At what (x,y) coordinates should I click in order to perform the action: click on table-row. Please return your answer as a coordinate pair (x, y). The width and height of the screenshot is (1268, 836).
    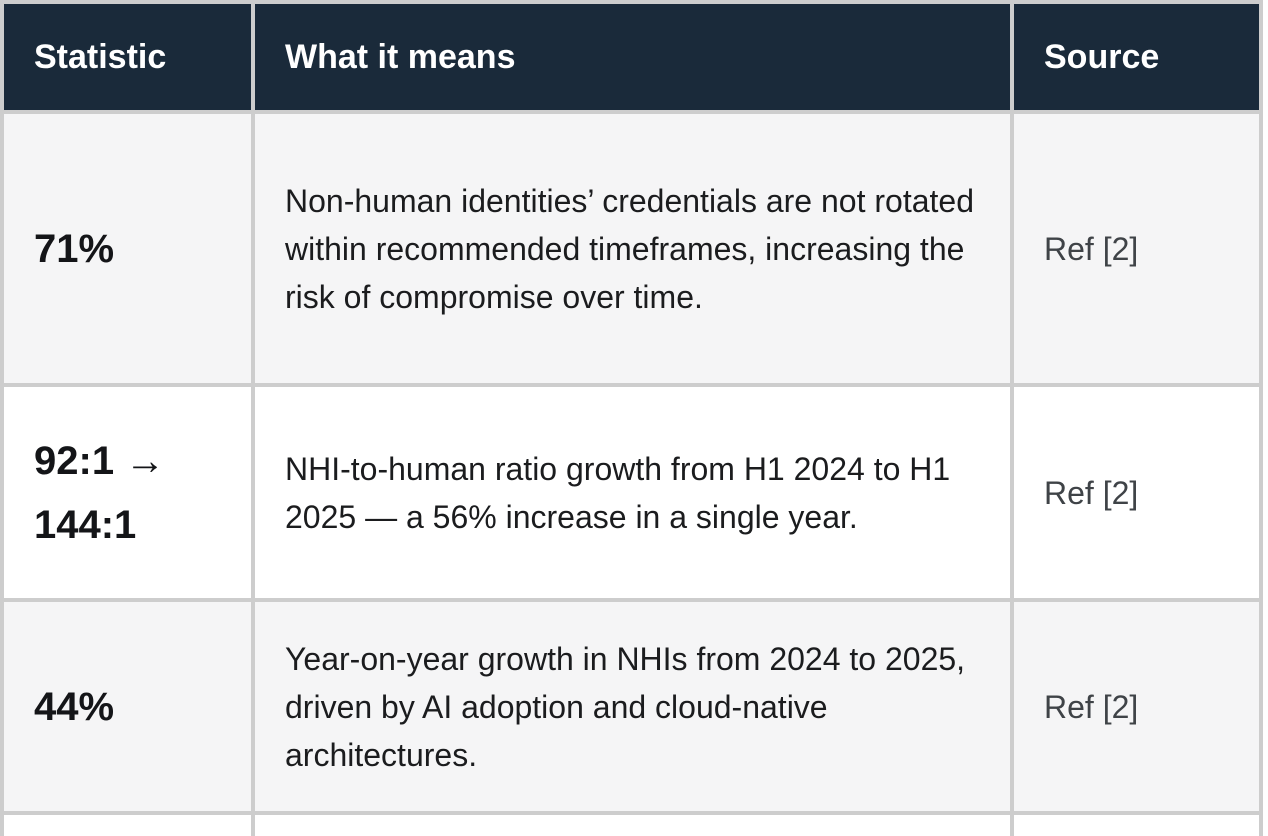
    Looking at the image, I should click on (631, 823).